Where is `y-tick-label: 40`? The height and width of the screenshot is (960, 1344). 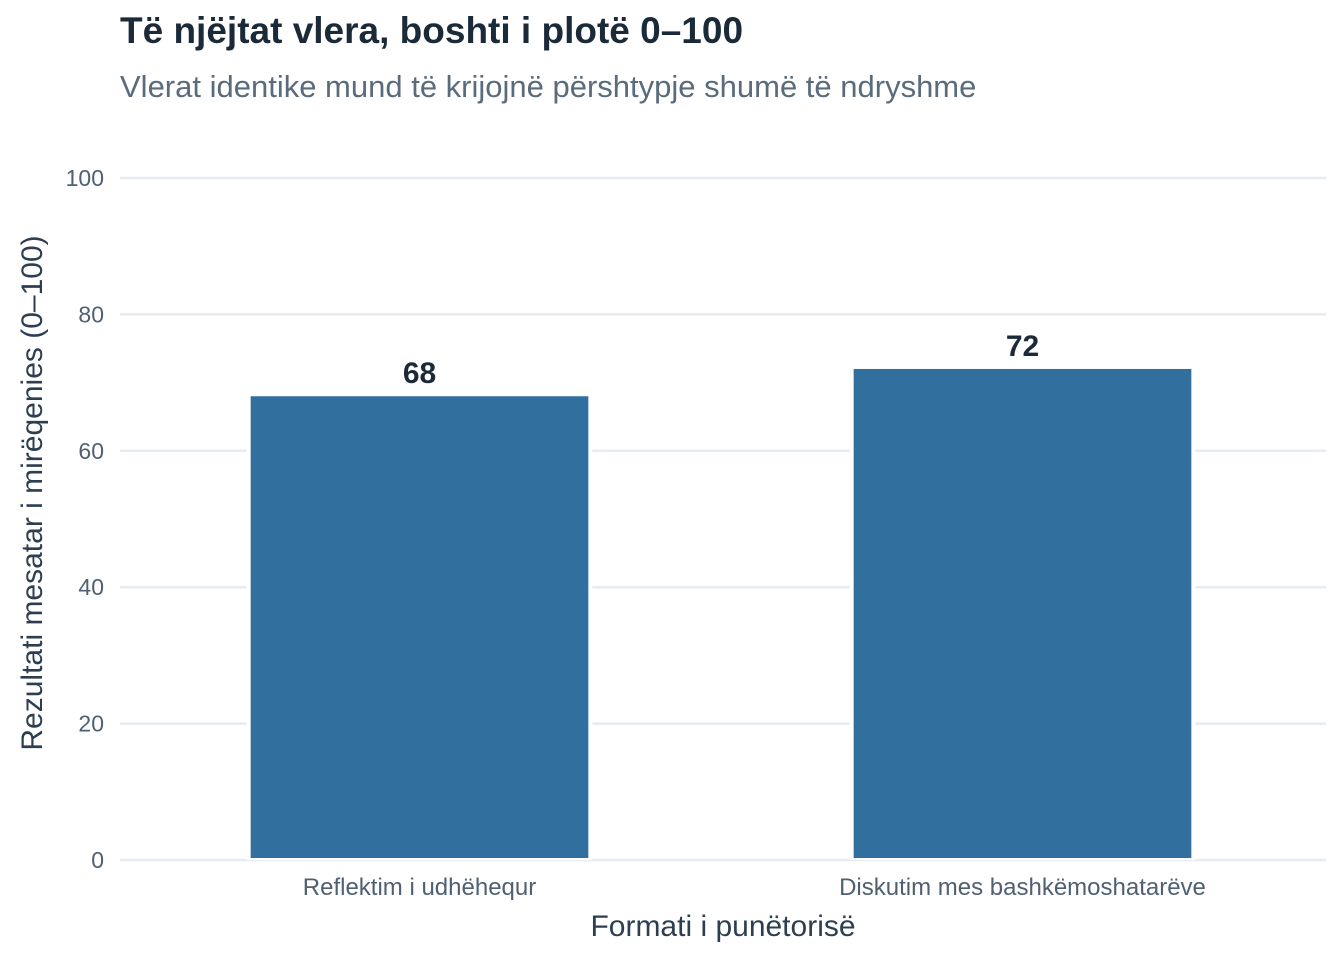 y-tick-label: 40 is located at coordinates (91, 587).